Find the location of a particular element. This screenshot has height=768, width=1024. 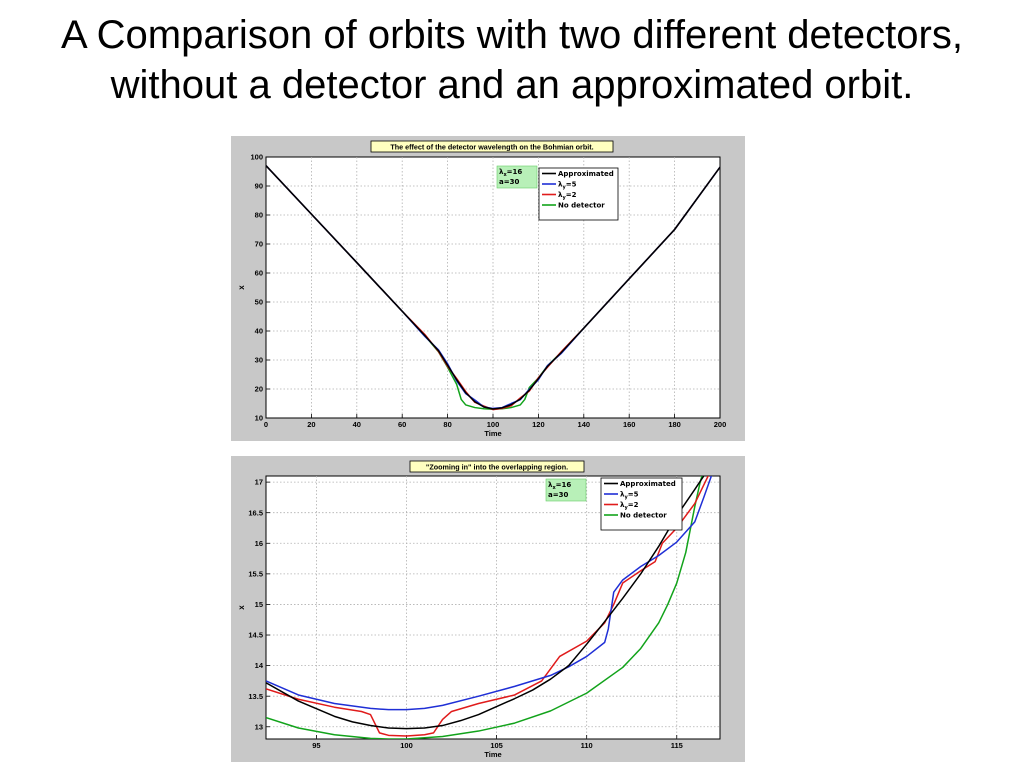

y-tick-label: 30 is located at coordinates (259, 360).